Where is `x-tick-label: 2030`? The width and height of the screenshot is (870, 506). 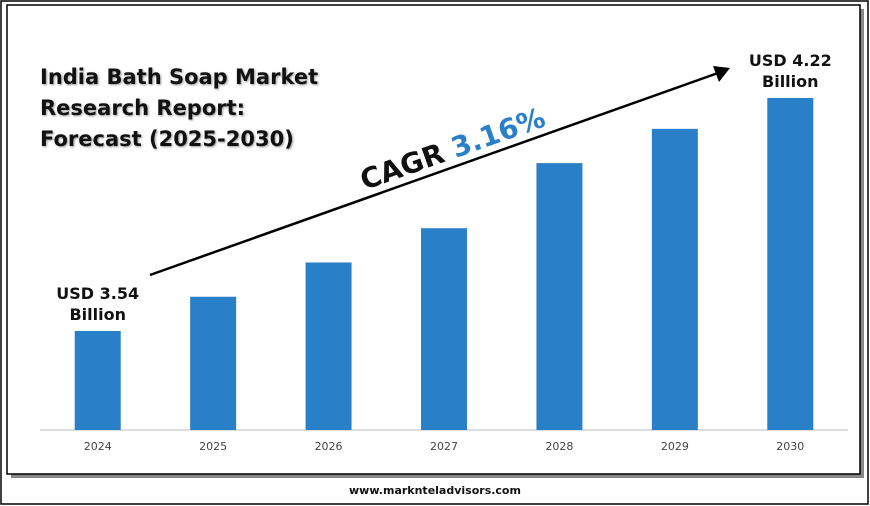
x-tick-label: 2030 is located at coordinates (790, 446).